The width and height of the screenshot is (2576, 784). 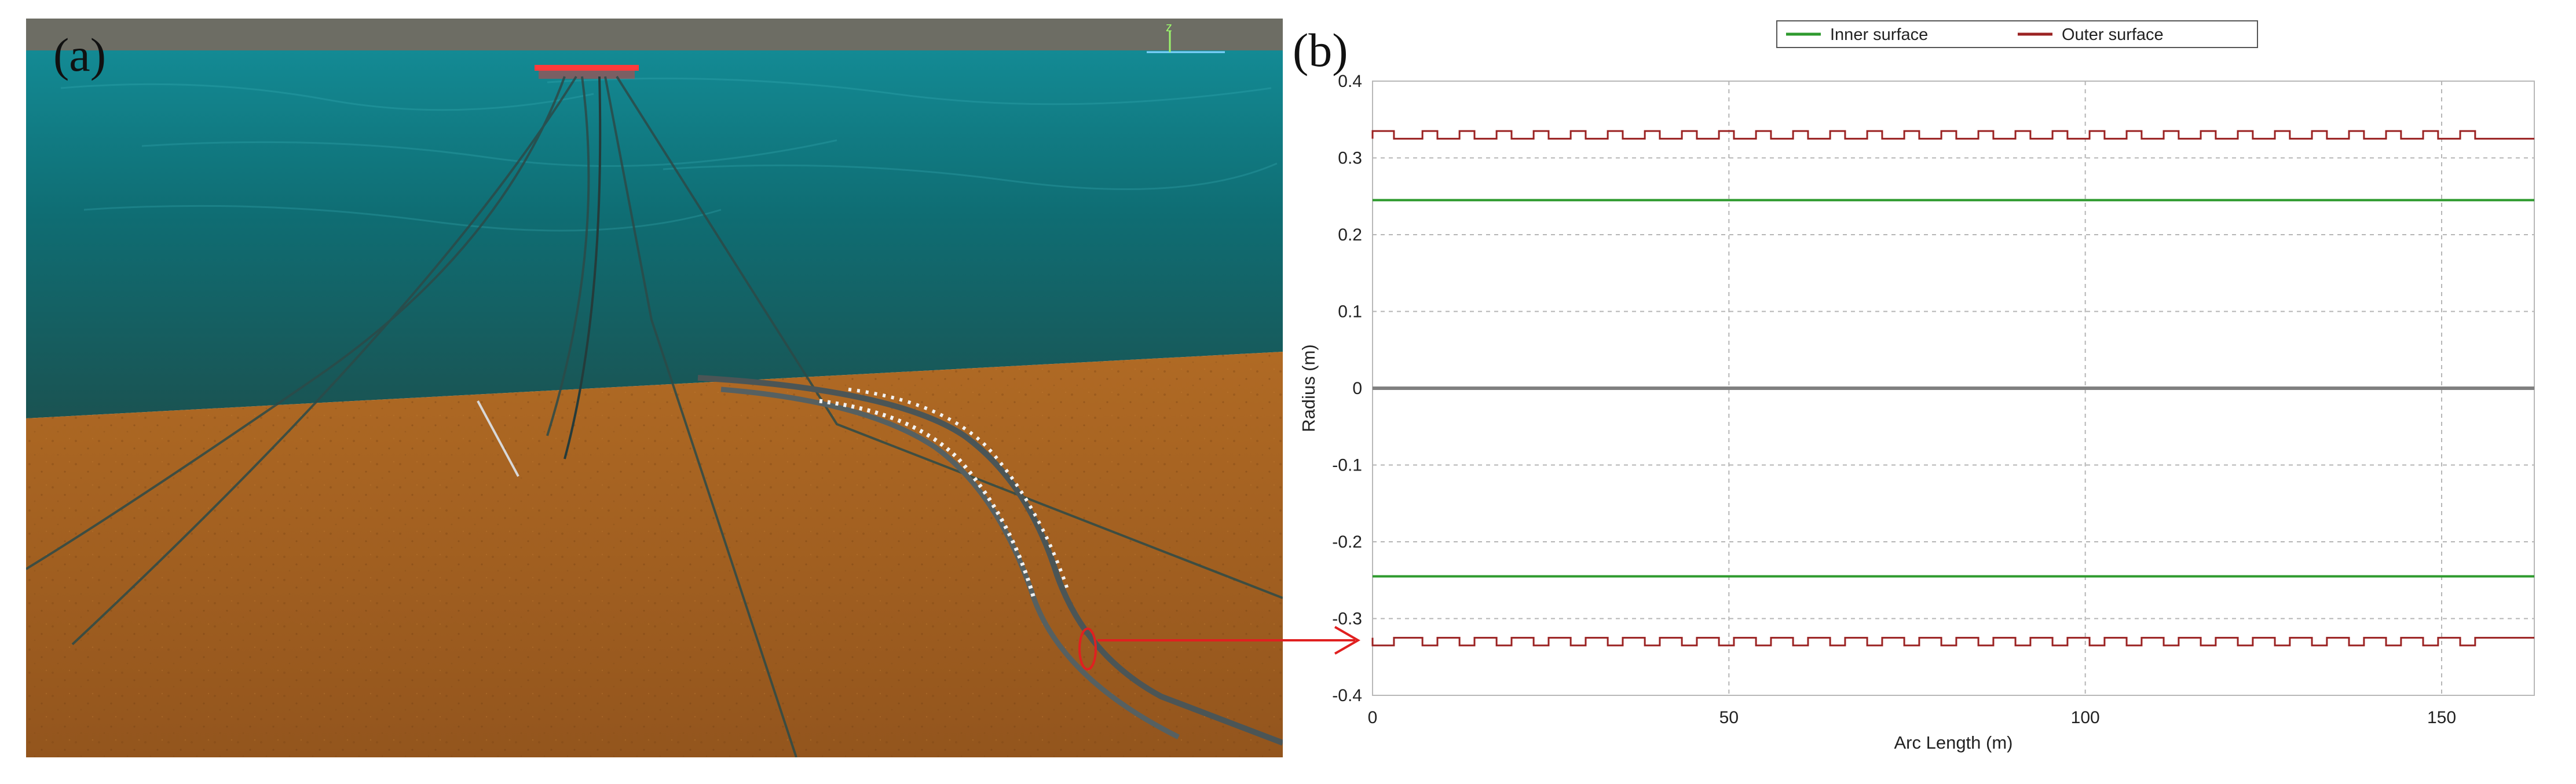 What do you see at coordinates (2113, 34) in the screenshot?
I see `legend-label: Outer surface` at bounding box center [2113, 34].